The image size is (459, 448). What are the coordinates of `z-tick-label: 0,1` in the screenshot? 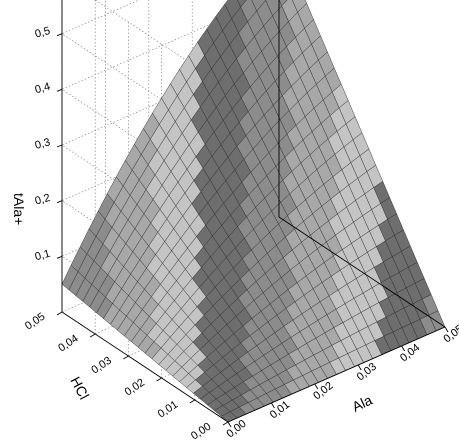 It's located at (43, 256).